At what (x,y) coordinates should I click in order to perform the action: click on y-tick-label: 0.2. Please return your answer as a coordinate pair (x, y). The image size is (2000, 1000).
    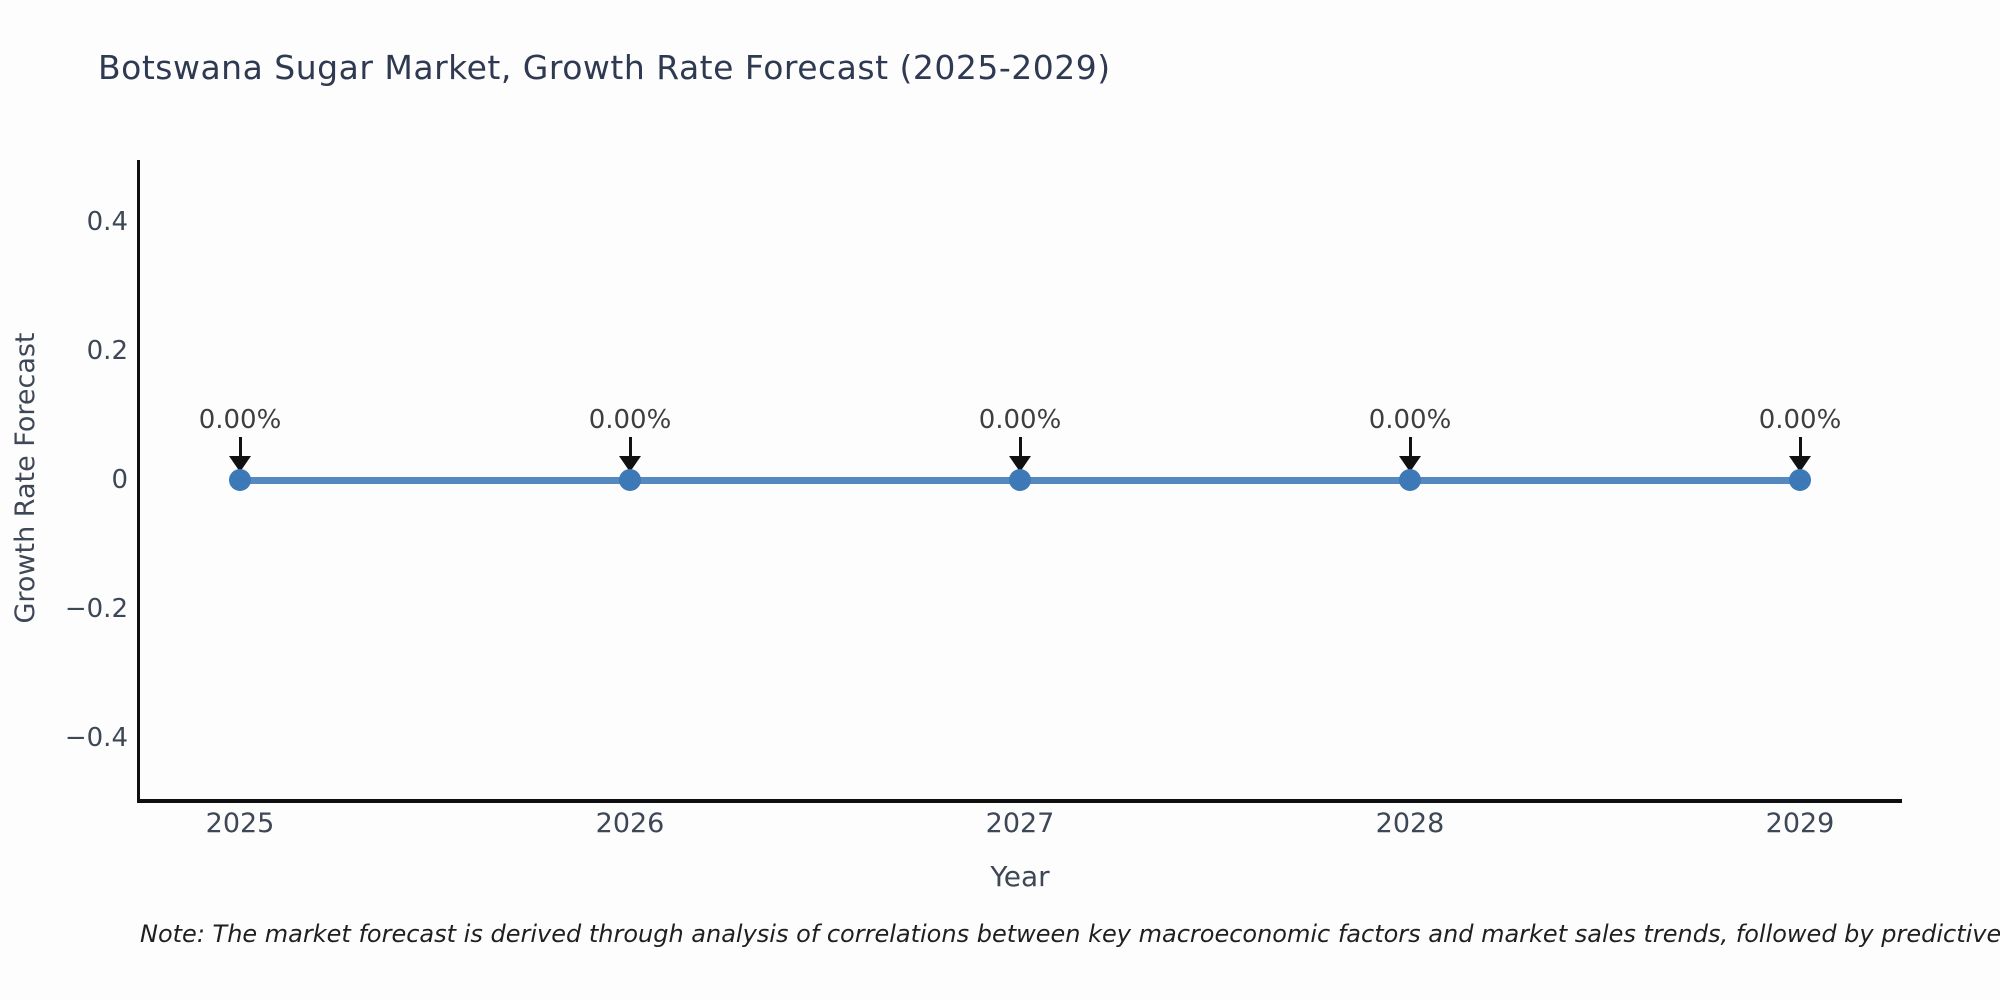
    Looking at the image, I should click on (107, 351).